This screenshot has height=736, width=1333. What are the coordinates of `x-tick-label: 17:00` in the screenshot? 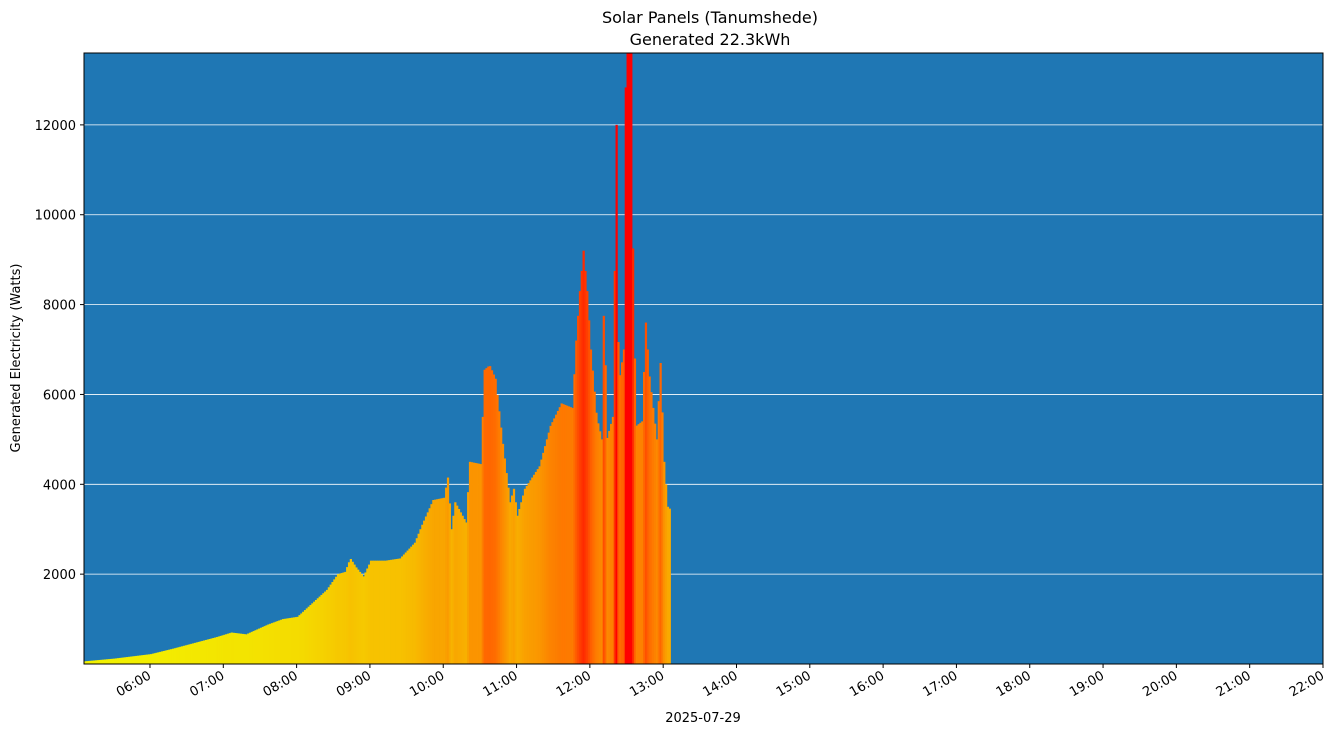 It's located at (940, 684).